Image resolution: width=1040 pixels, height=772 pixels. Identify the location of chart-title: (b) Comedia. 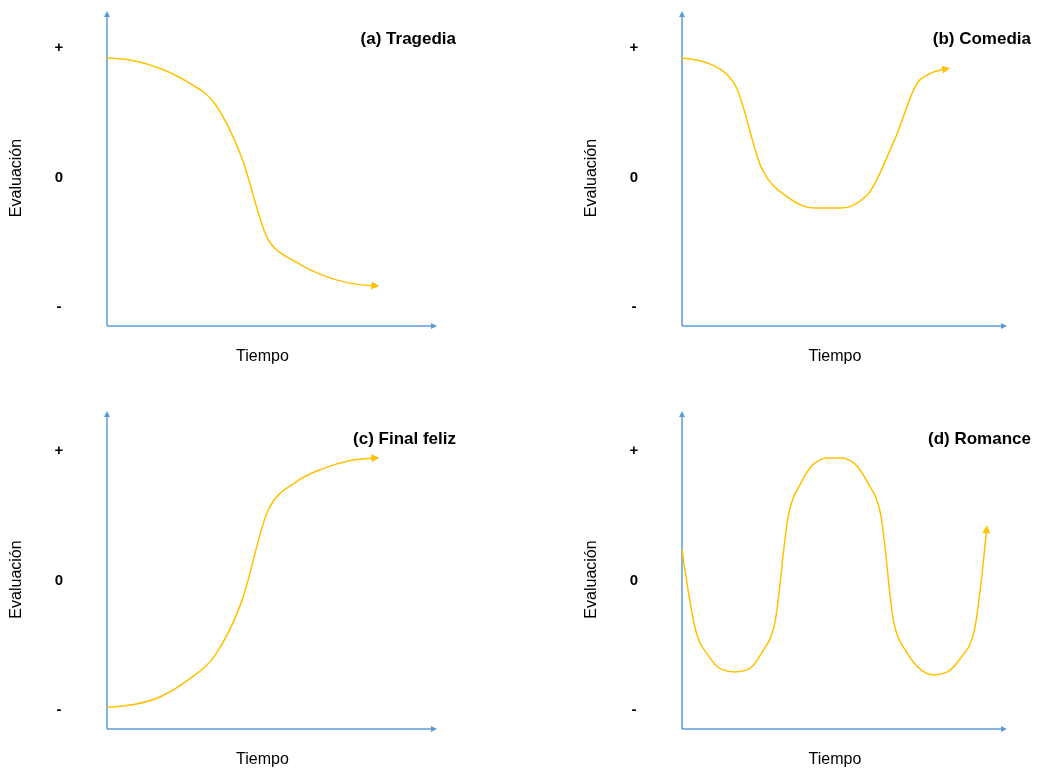
(982, 38).